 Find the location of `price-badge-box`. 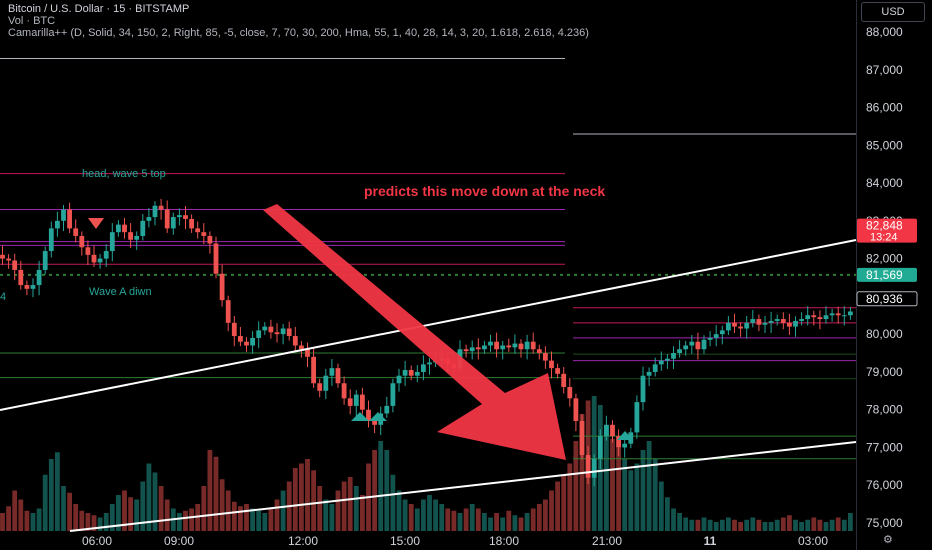

price-badge-box is located at coordinates (887, 230).